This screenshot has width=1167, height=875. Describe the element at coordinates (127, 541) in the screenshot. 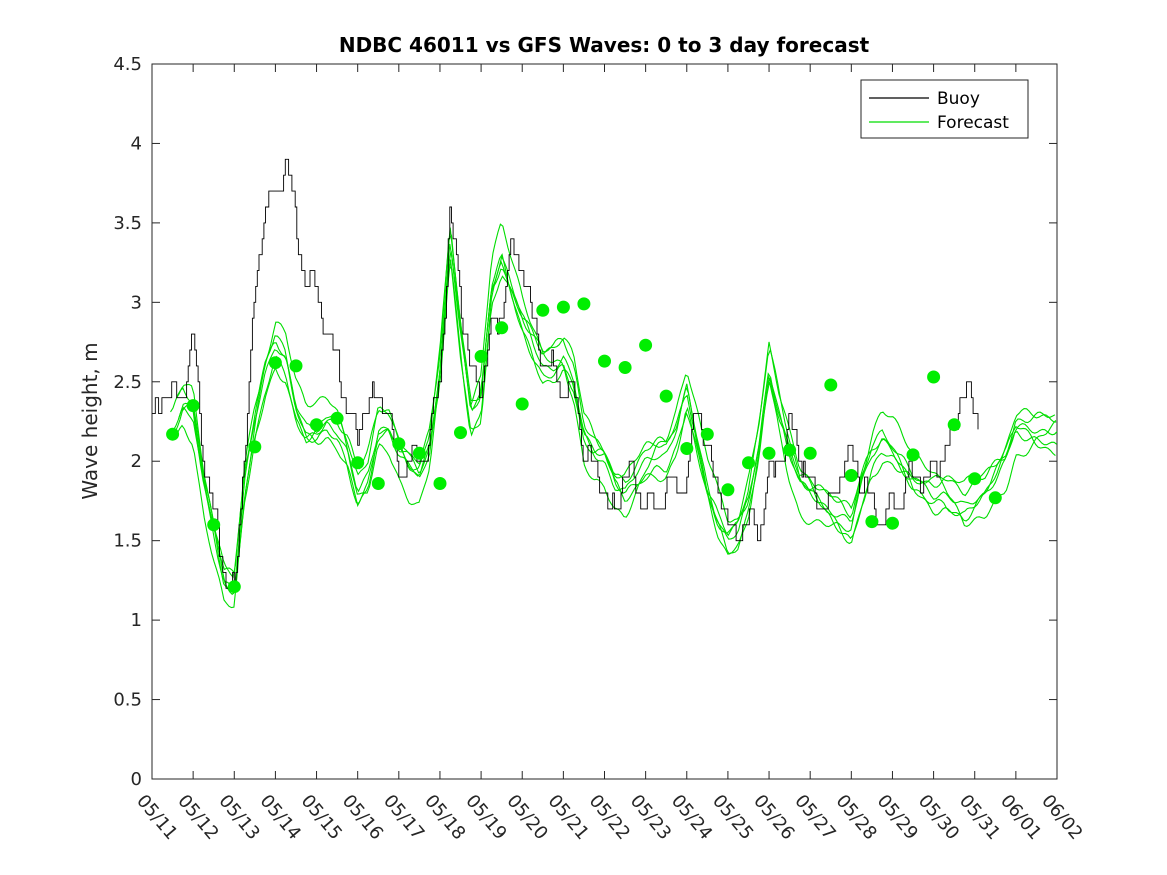

I see `y-tick-label: 1.5` at that location.